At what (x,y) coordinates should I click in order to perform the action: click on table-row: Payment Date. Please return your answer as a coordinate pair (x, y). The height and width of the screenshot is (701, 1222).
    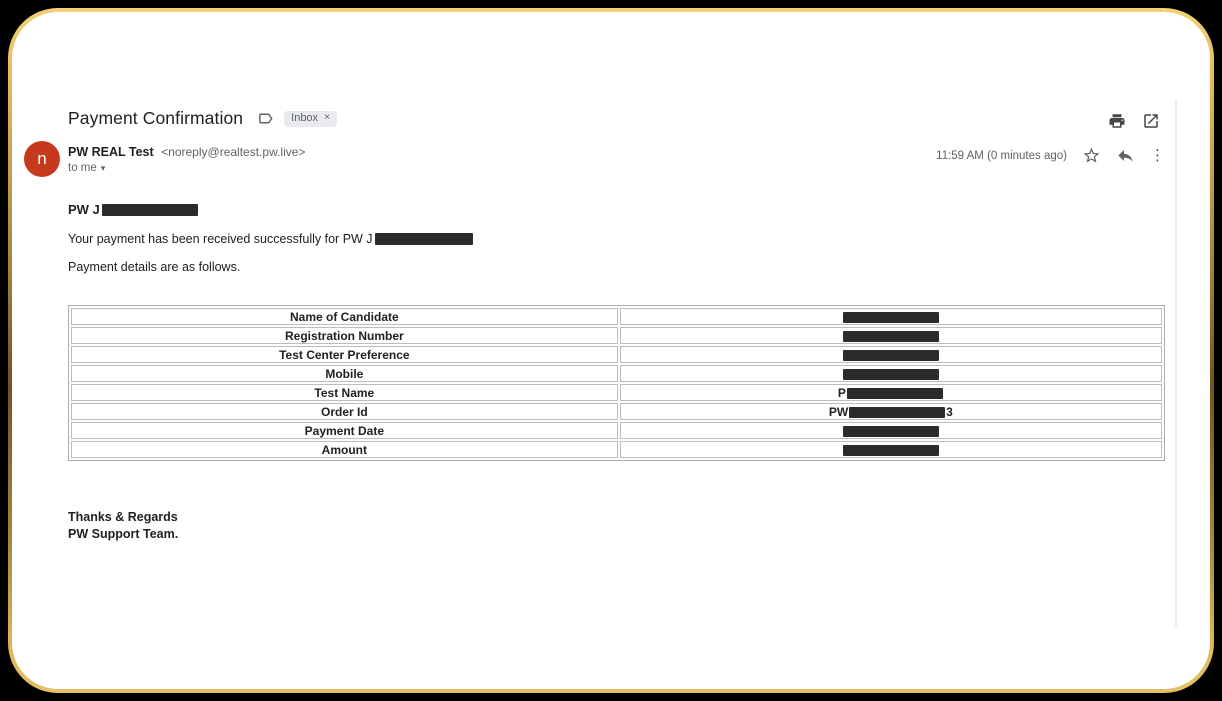
    Looking at the image, I should click on (616, 430).